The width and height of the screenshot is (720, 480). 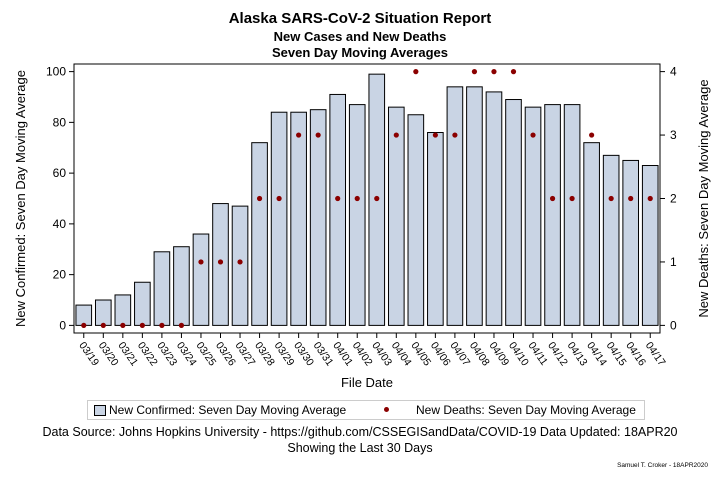 What do you see at coordinates (360, 52) in the screenshot?
I see `chart-subtitle-2: Seven Day Moving Averages` at bounding box center [360, 52].